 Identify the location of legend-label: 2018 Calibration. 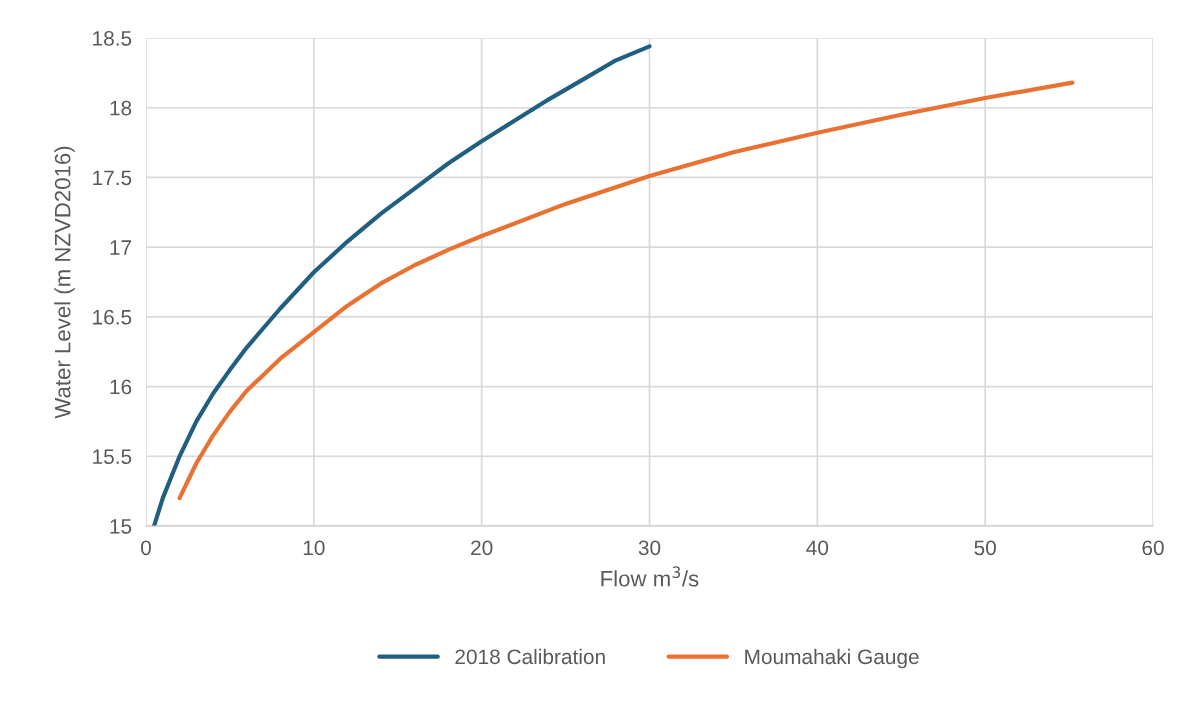
(530, 656).